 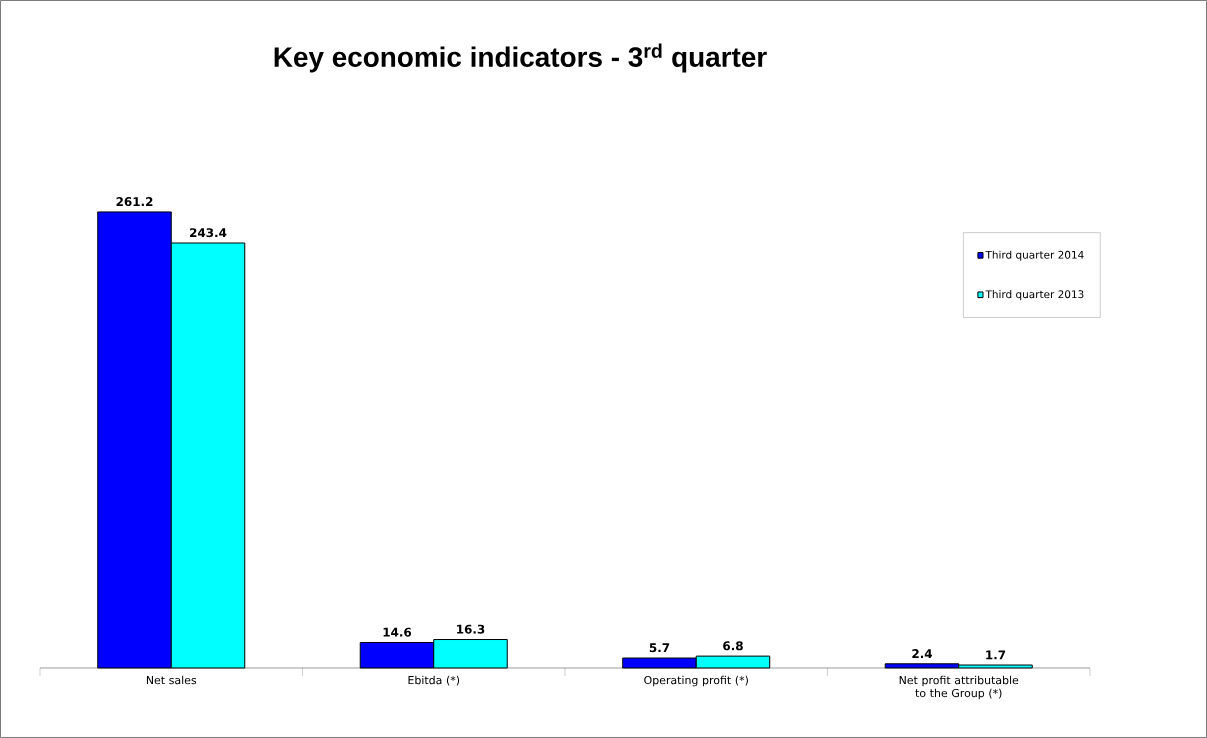 I want to click on legend-label: Third quarter 2013, so click(x=1034, y=295).